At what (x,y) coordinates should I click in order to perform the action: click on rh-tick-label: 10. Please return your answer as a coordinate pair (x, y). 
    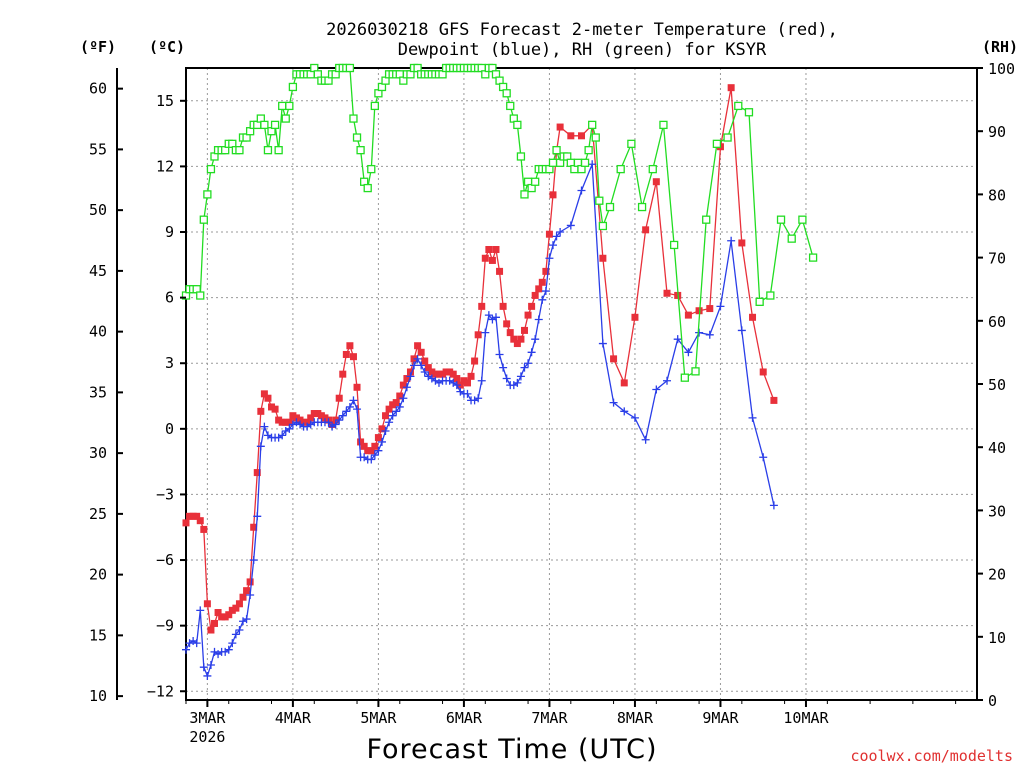
    Looking at the image, I should click on (997, 638).